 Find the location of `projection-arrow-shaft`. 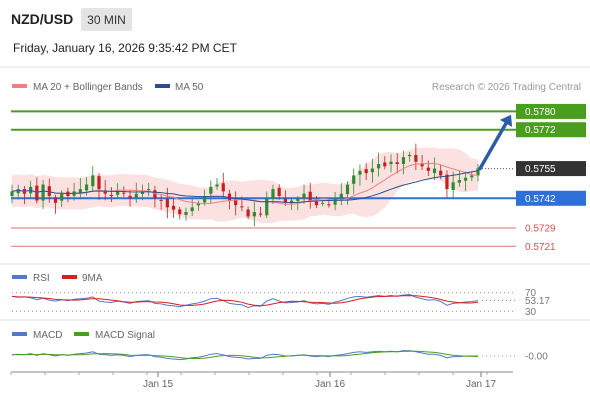

projection-arrow-shaft is located at coordinates (493, 146).